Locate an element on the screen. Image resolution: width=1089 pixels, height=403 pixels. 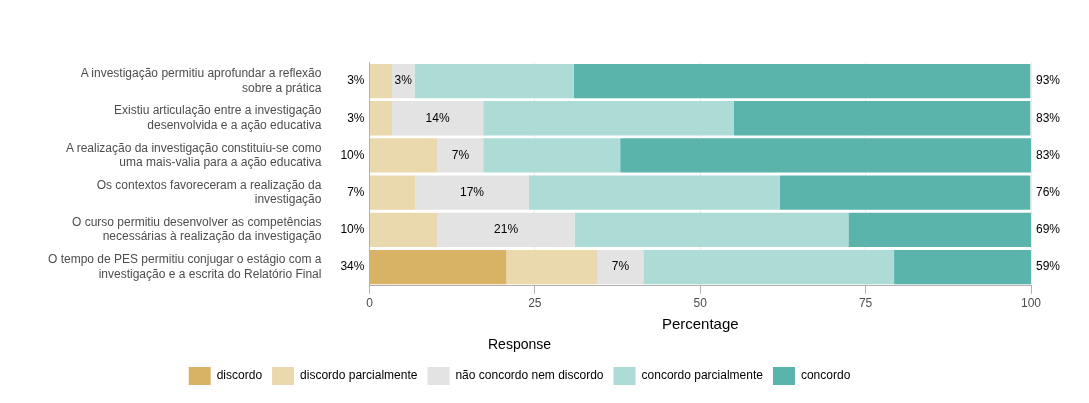
y-tick-label: Os contextos favoreceram a realização da investigação is located at coordinates (209, 192).